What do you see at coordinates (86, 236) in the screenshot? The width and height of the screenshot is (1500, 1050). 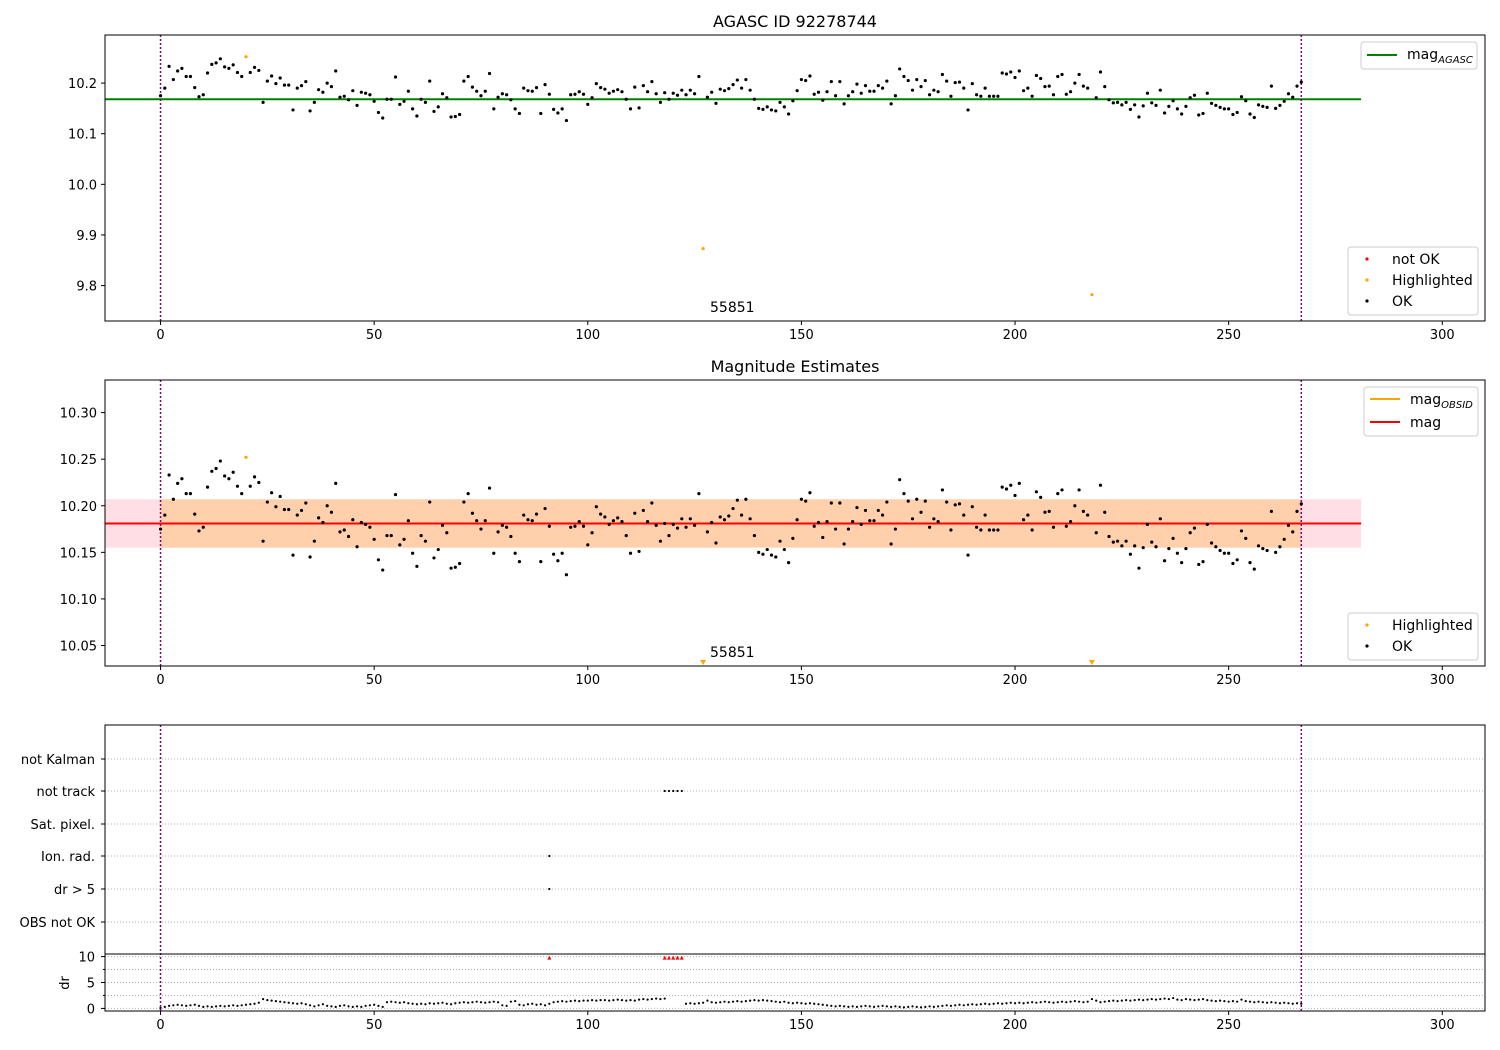 I see `y-tick-label: 9.9` at bounding box center [86, 236].